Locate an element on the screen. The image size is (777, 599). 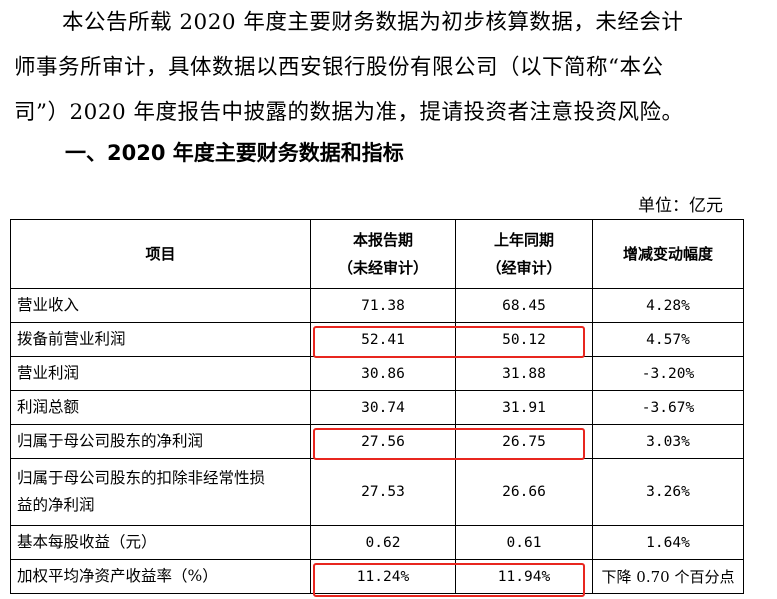
row-prior: 31.88 is located at coordinates (524, 373).